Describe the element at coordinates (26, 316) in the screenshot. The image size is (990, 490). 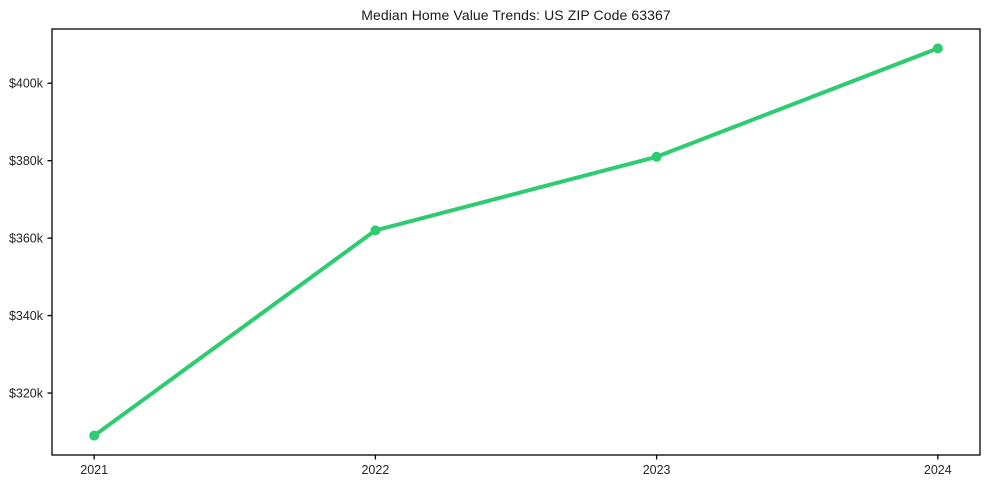
I see `y-tick-label: $340k` at that location.